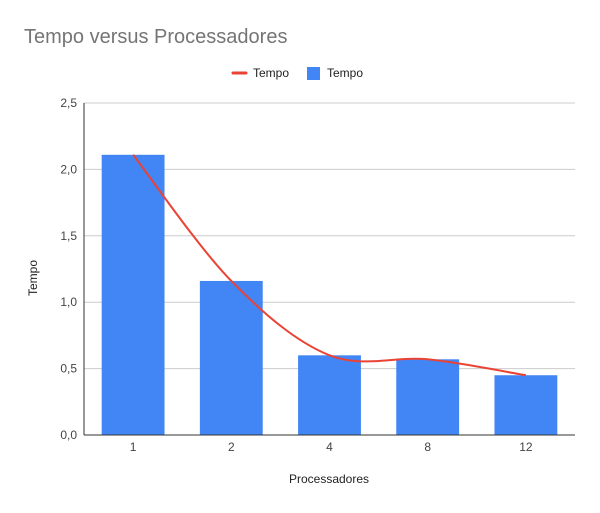 Image resolution: width=600 pixels, height=513 pixels. I want to click on y-tick-label: 1,0, so click(68, 302).